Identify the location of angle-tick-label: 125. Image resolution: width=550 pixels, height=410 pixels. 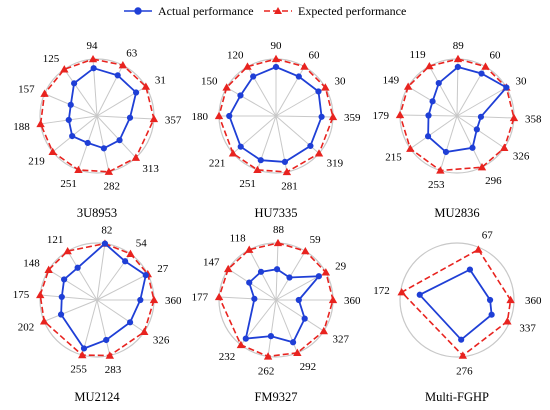
(51, 59).